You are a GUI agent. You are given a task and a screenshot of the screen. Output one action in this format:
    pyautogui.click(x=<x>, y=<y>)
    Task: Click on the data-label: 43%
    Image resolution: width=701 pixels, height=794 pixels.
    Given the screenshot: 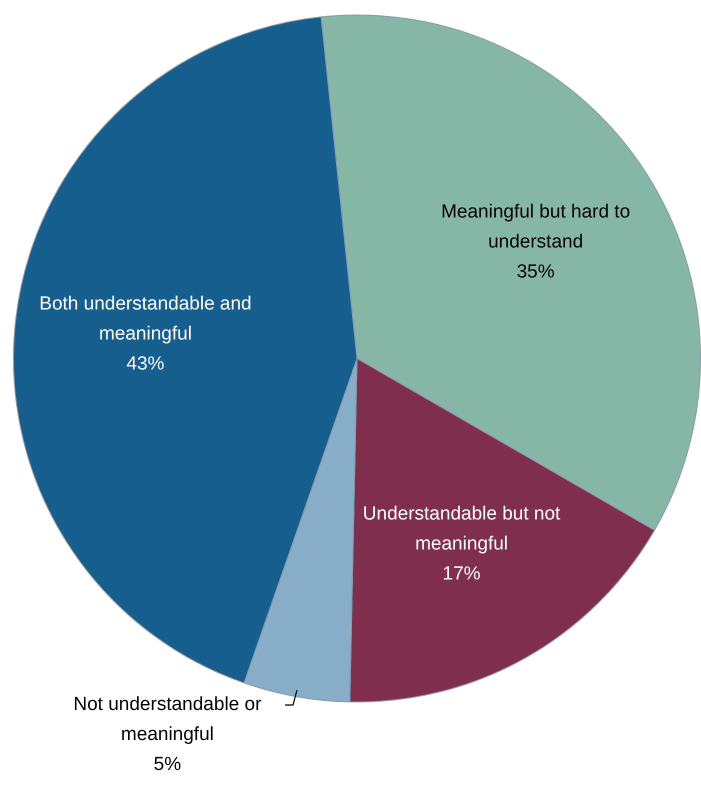 What is the action you would take?
    pyautogui.click(x=145, y=363)
    